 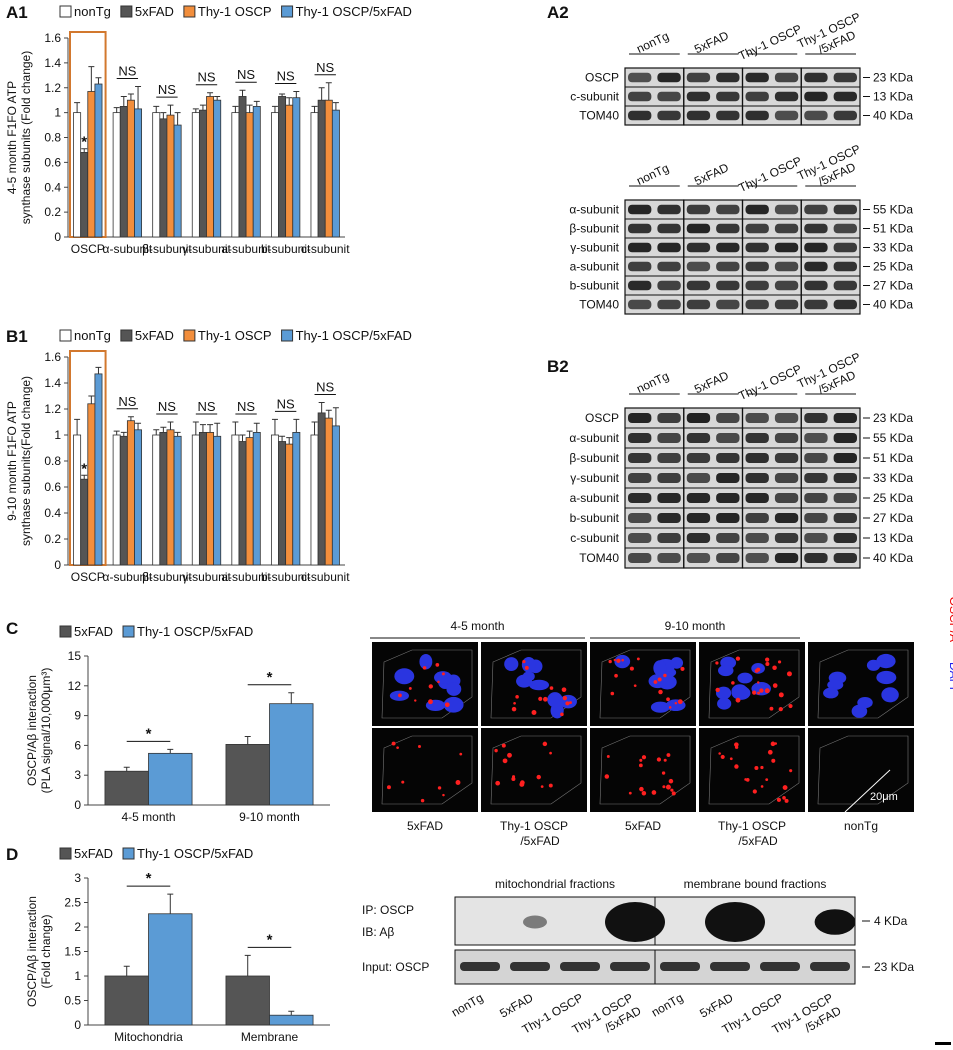 What do you see at coordinates (270, 1037) in the screenshot?
I see `x-tick-label: Membrane` at bounding box center [270, 1037].